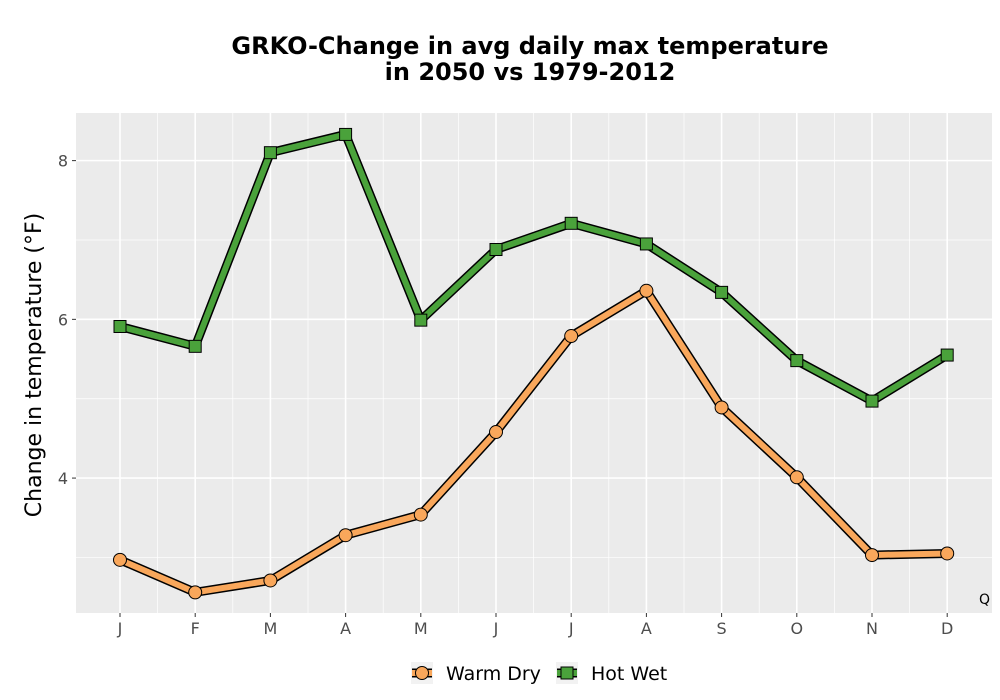  I want to click on chart-title-line1: GRKO-Change in avg daily max temperature, so click(529, 46).